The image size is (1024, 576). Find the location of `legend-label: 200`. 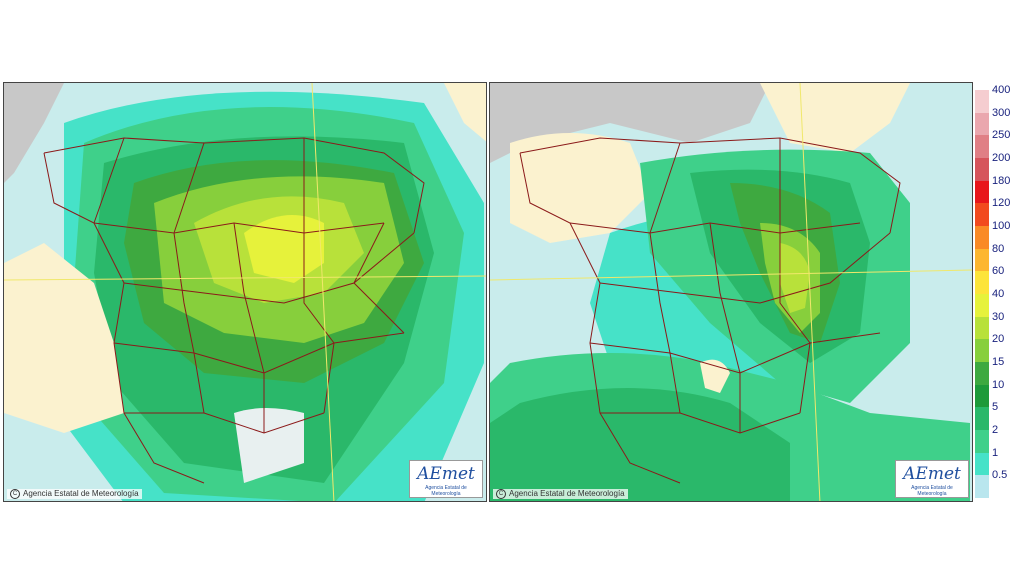

legend-label: 200 is located at coordinates (1001, 158).